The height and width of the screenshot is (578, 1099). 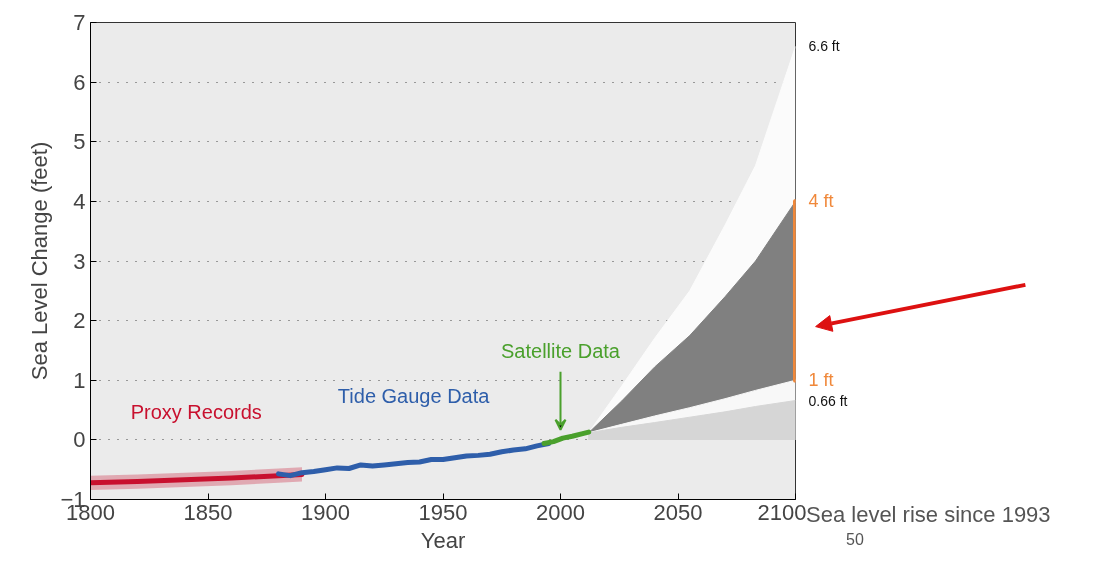 What do you see at coordinates (678, 512) in the screenshot?
I see `x-tick-label: 2050` at bounding box center [678, 512].